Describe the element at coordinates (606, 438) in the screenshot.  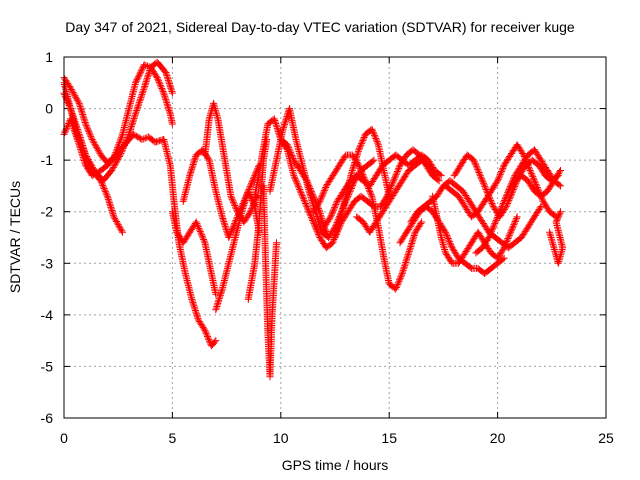
I see `x-tick-label: 25` at that location.